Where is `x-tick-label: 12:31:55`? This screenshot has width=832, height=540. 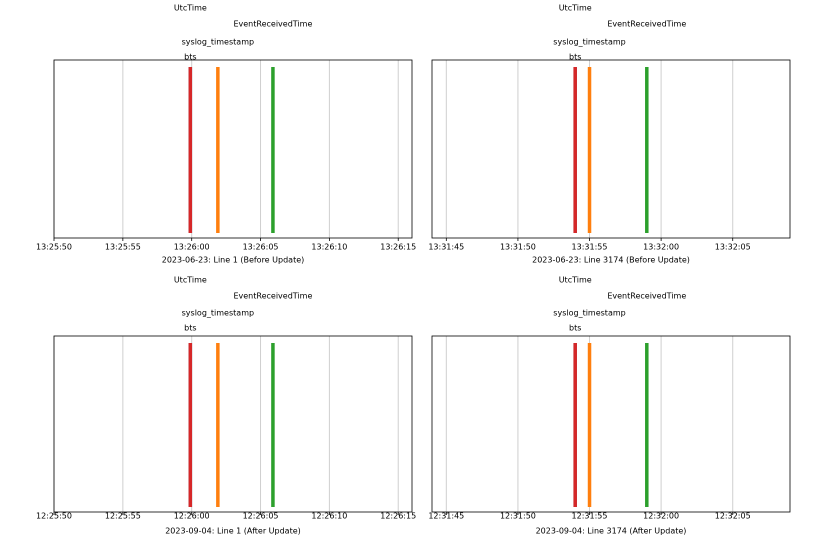 x-tick-label: 12:31:55 is located at coordinates (590, 516).